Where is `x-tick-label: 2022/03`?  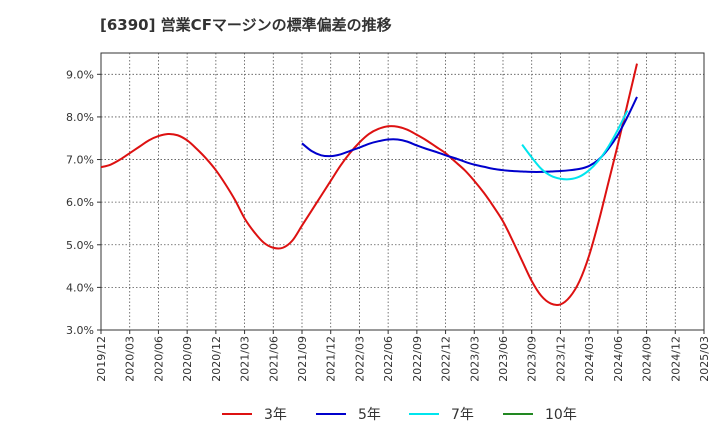 x-tick-label: 2022/03 is located at coordinates (359, 359).